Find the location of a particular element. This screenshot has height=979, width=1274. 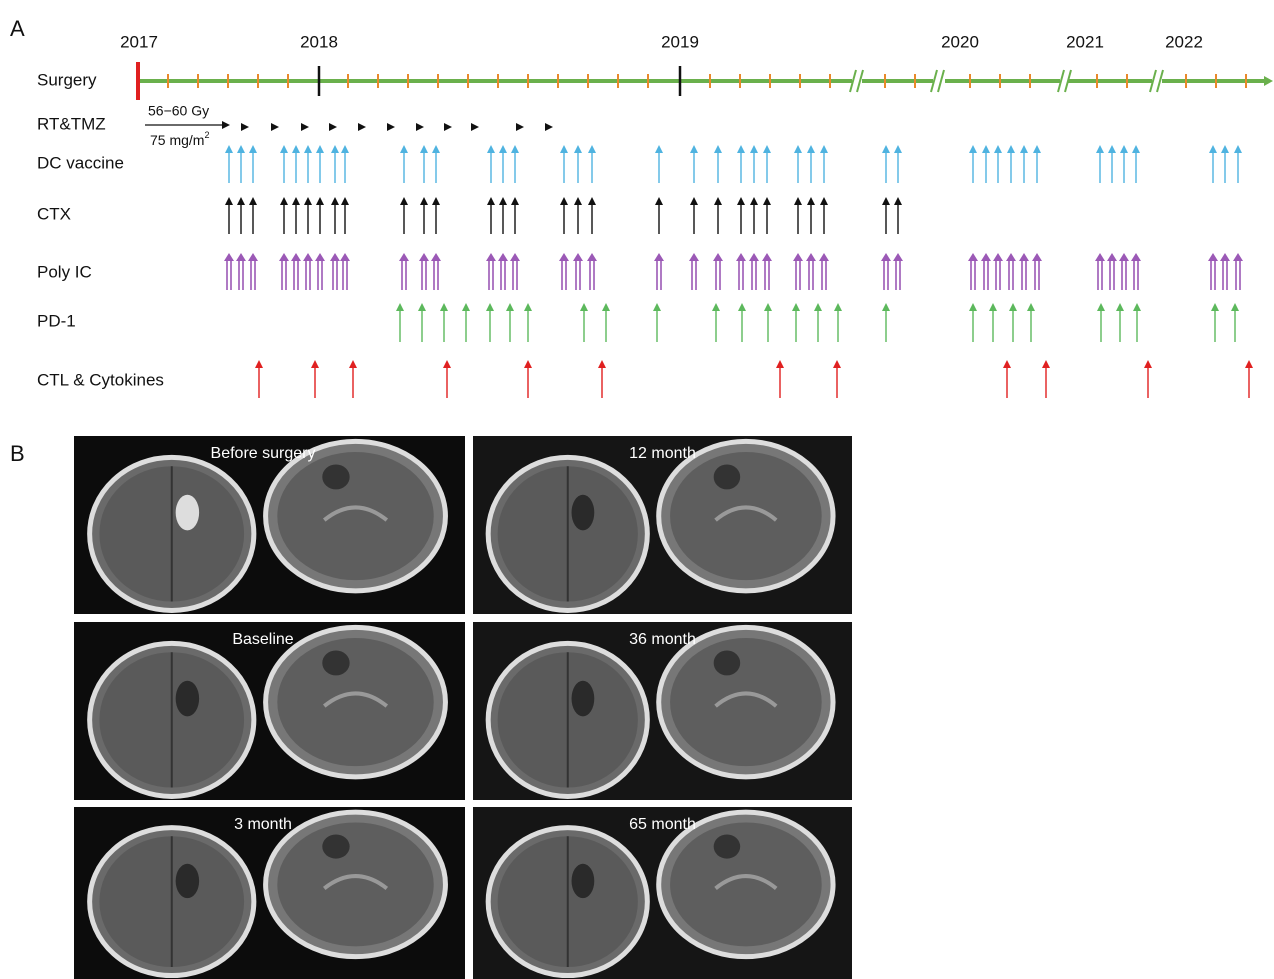

row-label: CTL & Cytokines is located at coordinates (100, 379).